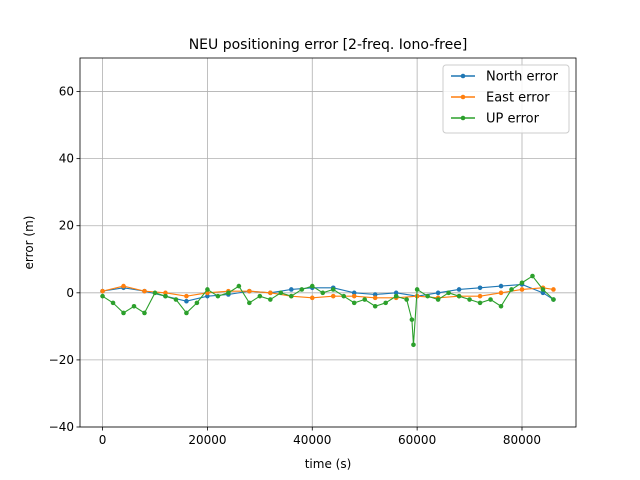 Image resolution: width=640 pixels, height=480 pixels. Describe the element at coordinates (66, 159) in the screenshot. I see `y-tick-label: 40` at that location.